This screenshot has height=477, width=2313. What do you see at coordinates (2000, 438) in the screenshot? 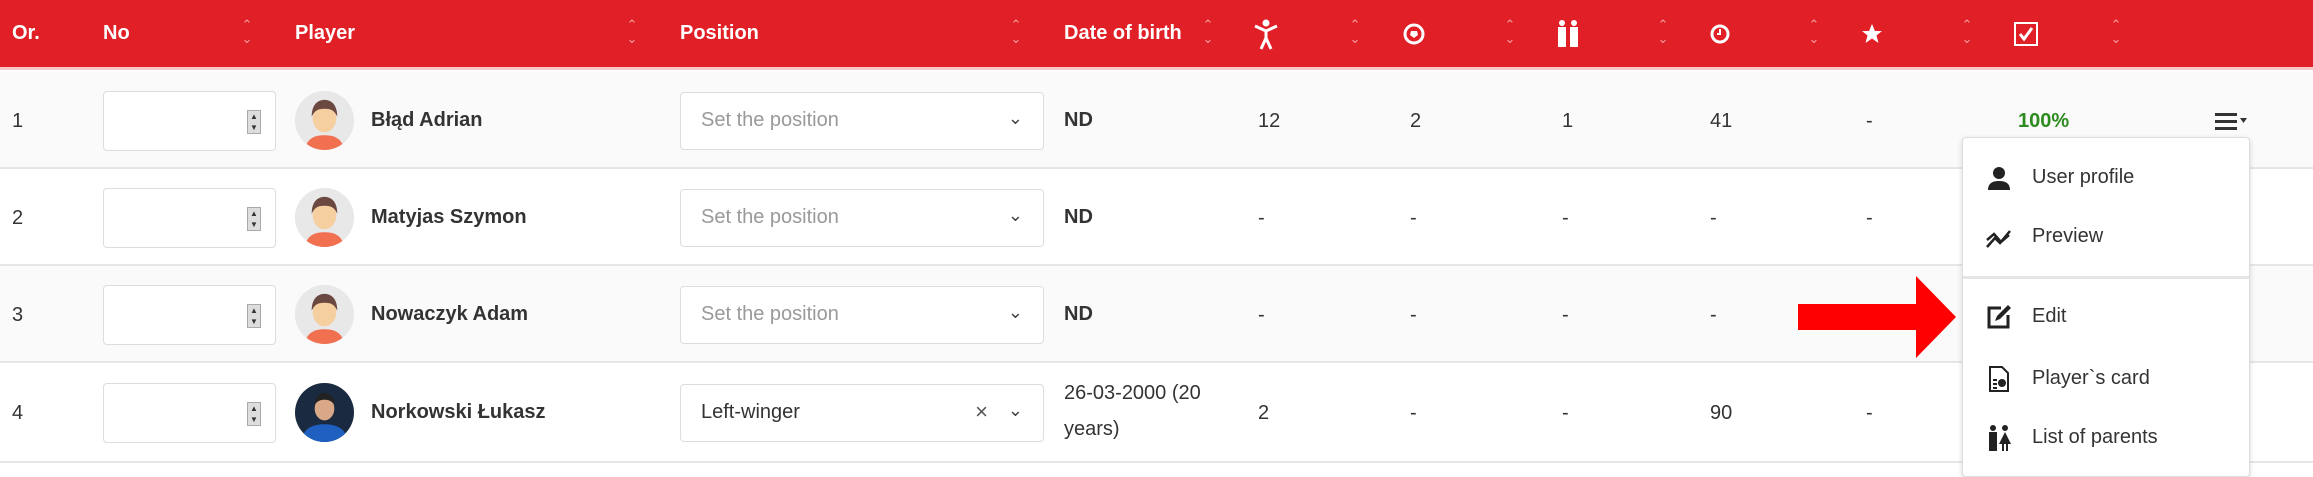
I see `parents-icon` at bounding box center [2000, 438].